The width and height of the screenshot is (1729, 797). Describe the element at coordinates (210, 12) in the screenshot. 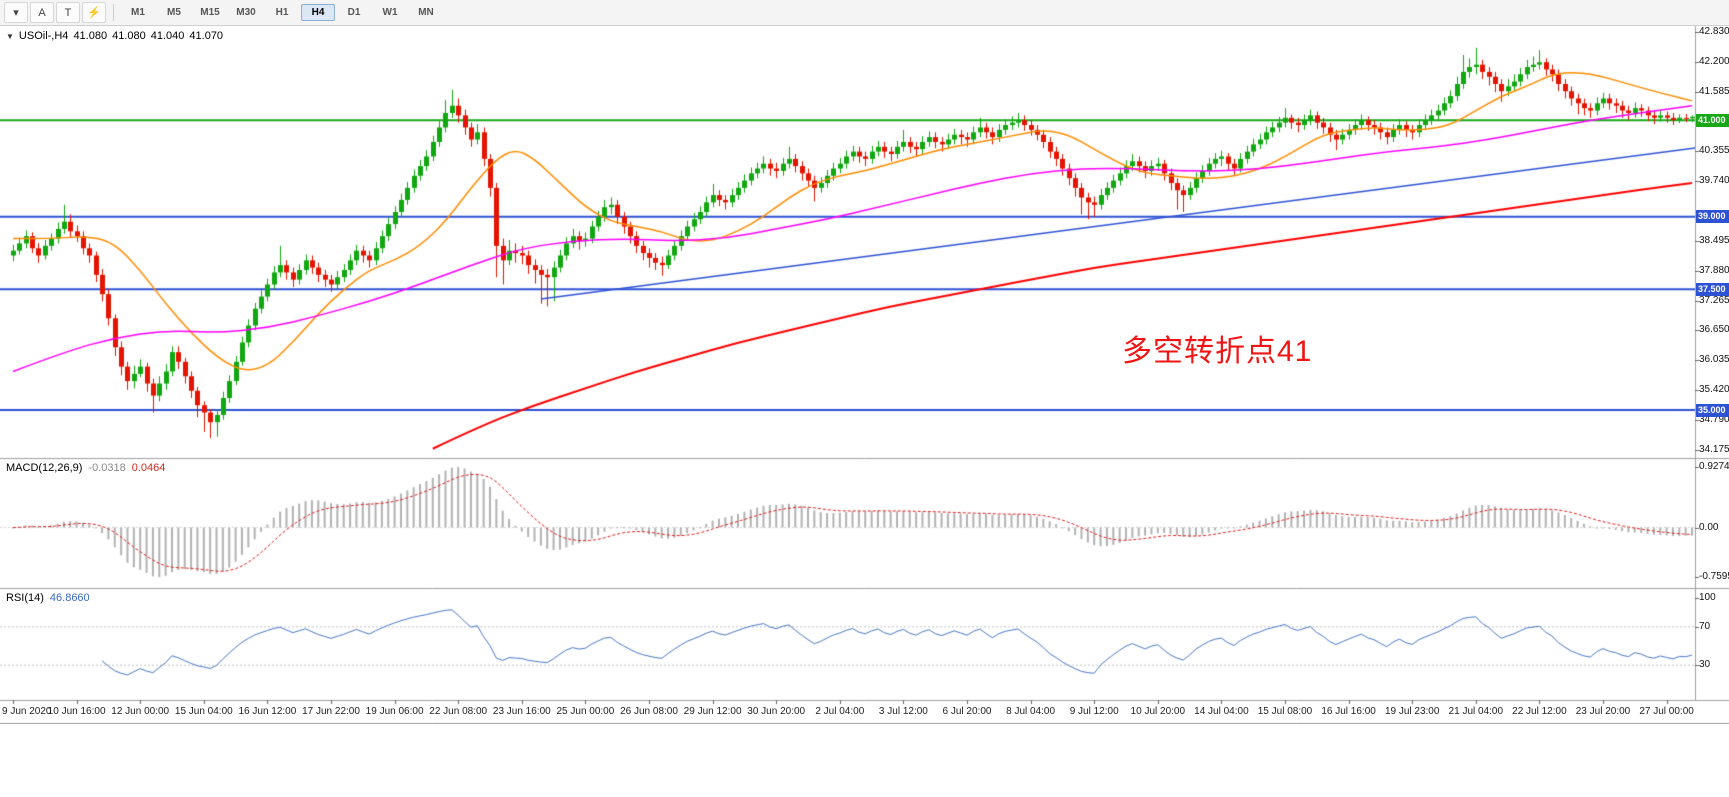

I see `timeframe-button-m15: M15` at that location.